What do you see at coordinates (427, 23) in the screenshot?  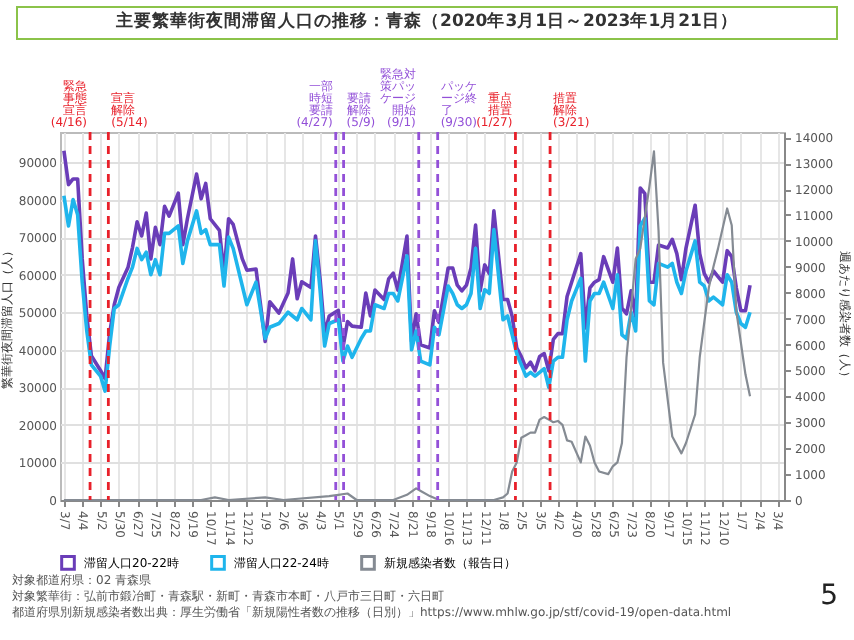 I see `chart-title: 主要繁華街夜間滞留人口の推移：青森（2020年3月1日～2023年1月21日）` at bounding box center [427, 23].